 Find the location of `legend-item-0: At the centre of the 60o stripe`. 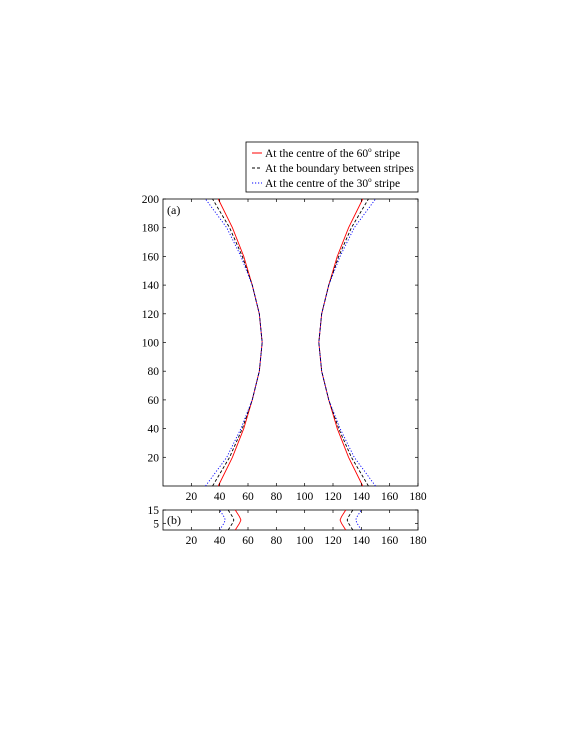

legend-item-0: At the centre of the 60o stripe is located at coordinates (326, 153).